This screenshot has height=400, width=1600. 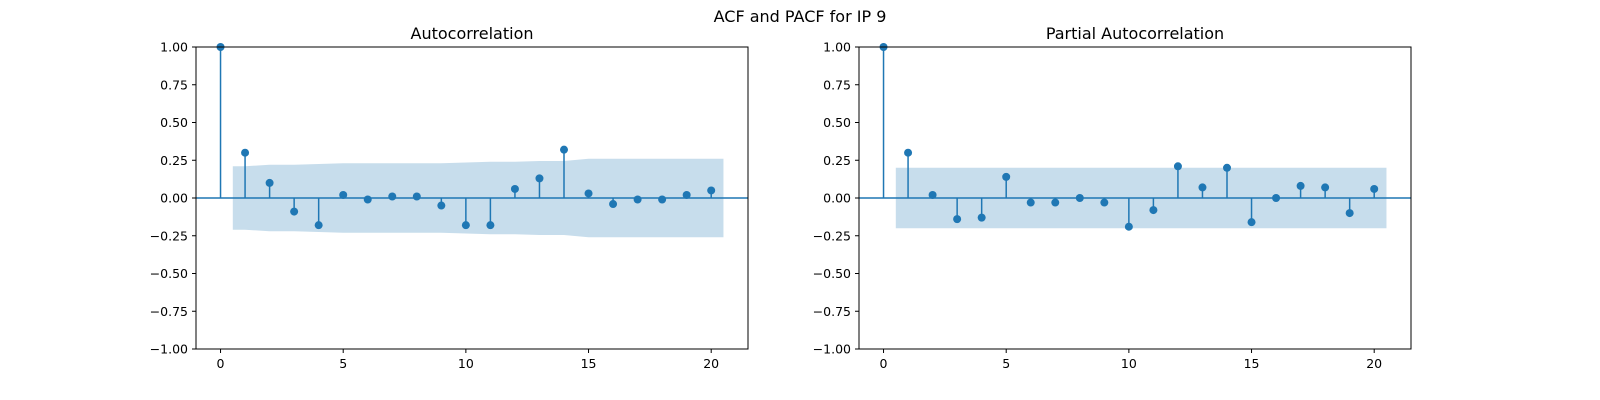 I want to click on pacf-xtick-label-20: 20, so click(x=1374, y=363).